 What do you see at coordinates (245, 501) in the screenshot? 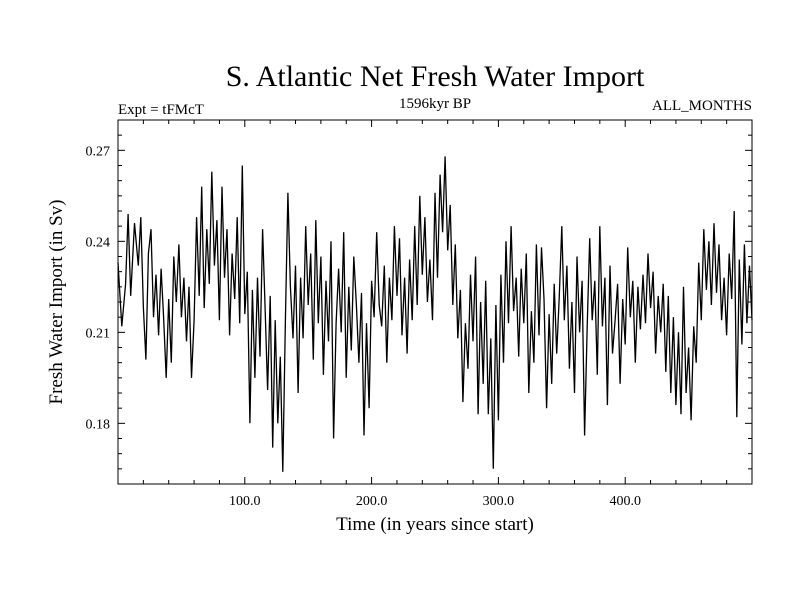
I see `x-tick-label: 100.0` at bounding box center [245, 501].